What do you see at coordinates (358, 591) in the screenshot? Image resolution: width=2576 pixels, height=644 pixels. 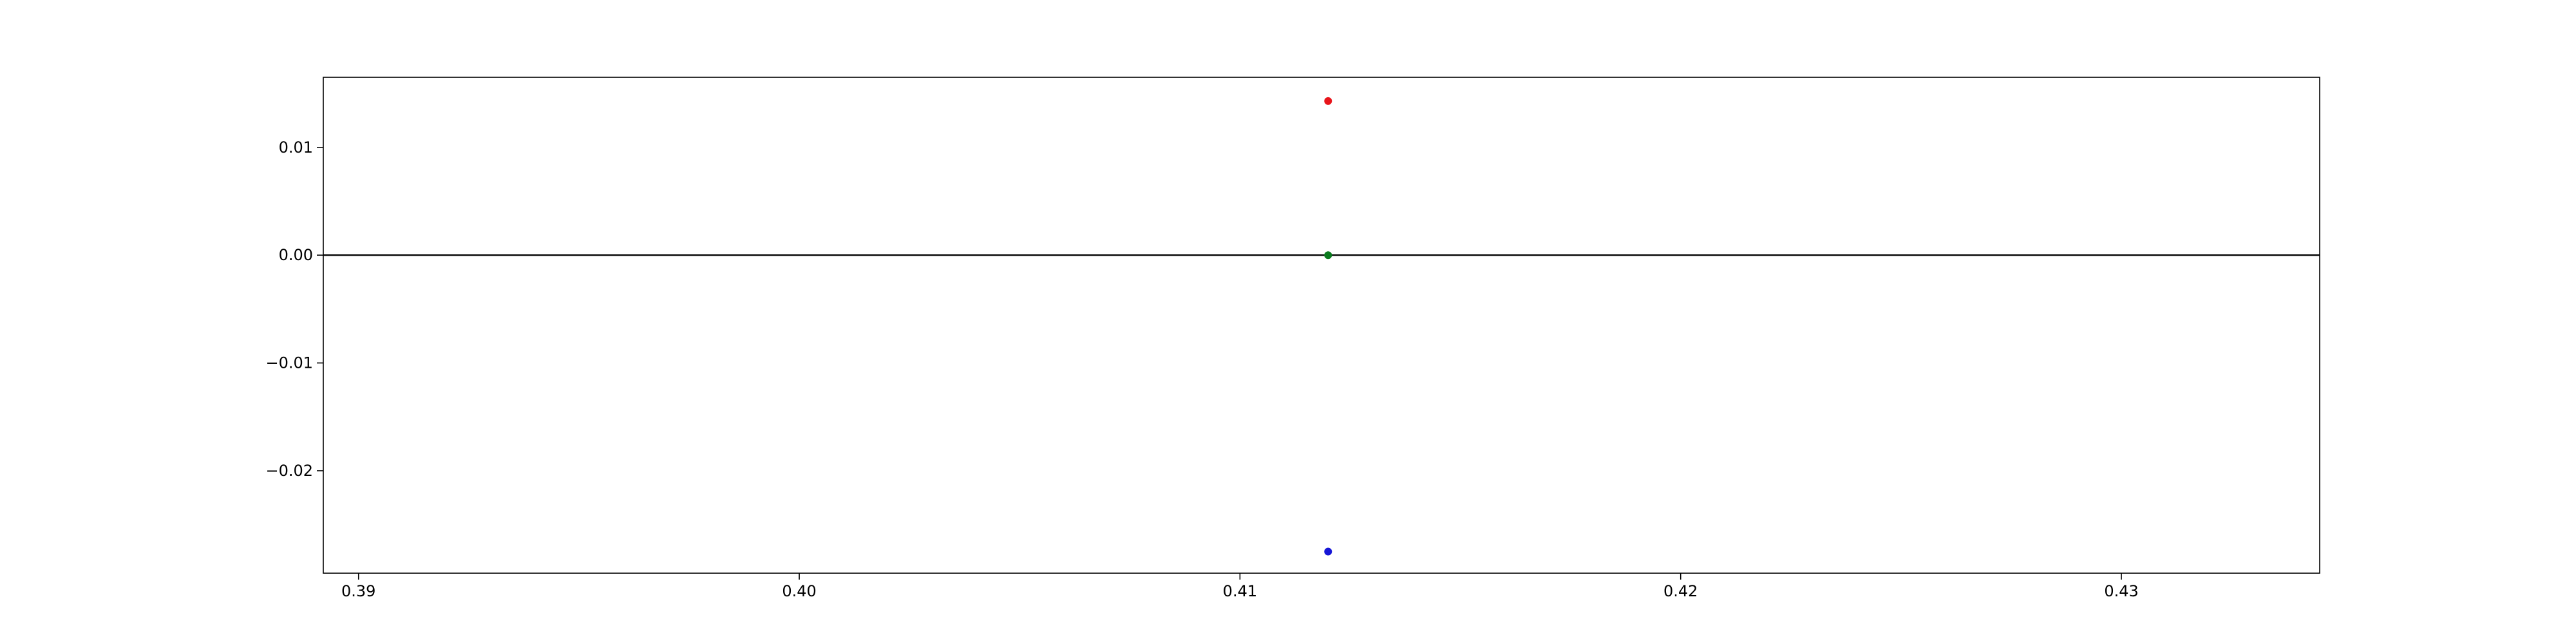 I see `x-tick-label: 0.39` at bounding box center [358, 591].